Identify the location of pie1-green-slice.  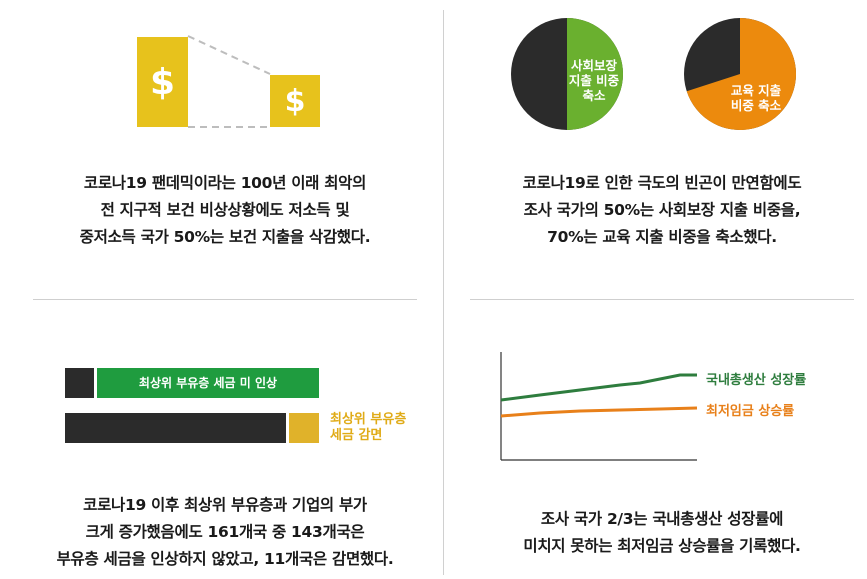
(595, 74).